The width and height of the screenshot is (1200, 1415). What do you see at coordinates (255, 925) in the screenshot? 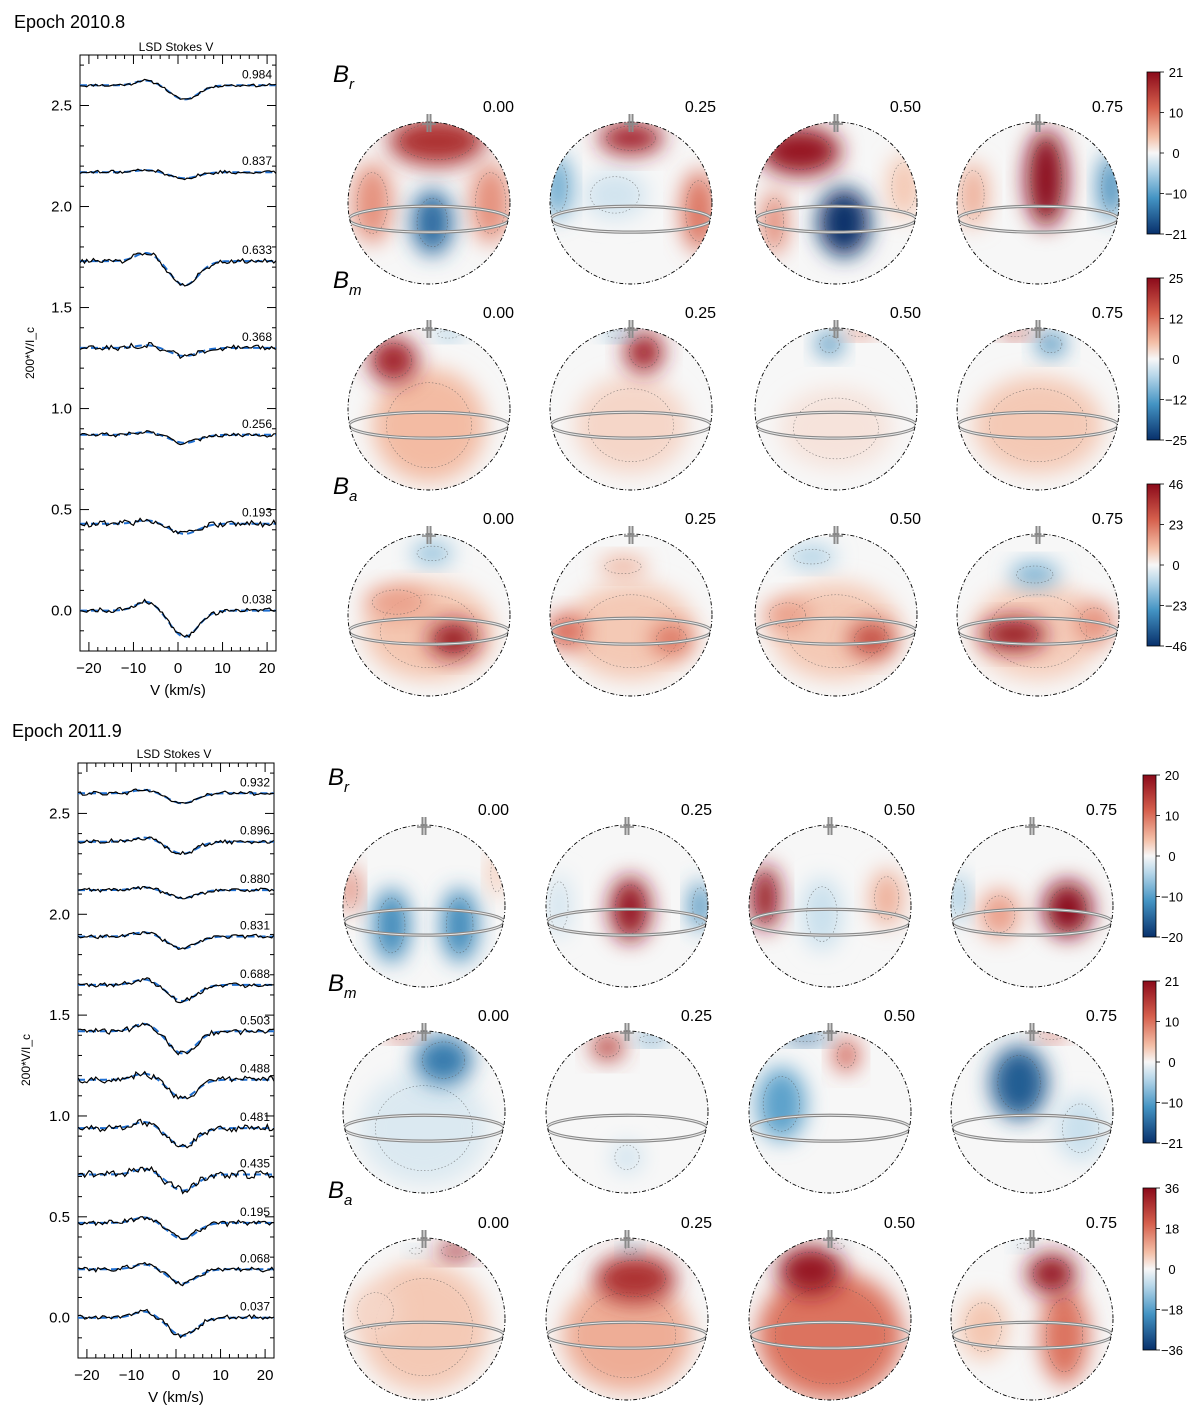
I see `profile-phase-label: 0.831` at bounding box center [255, 925].